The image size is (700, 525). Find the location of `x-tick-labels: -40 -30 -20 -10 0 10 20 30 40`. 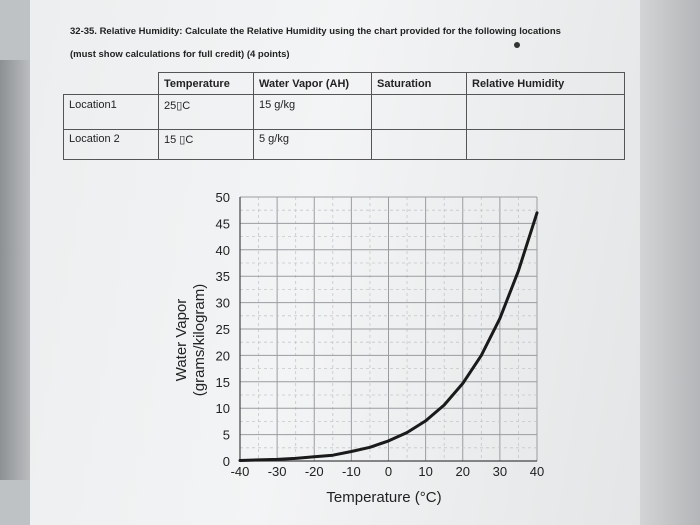

x-tick-labels: -40 -30 -20 -10 0 10 20 30 40 is located at coordinates (388, 471).